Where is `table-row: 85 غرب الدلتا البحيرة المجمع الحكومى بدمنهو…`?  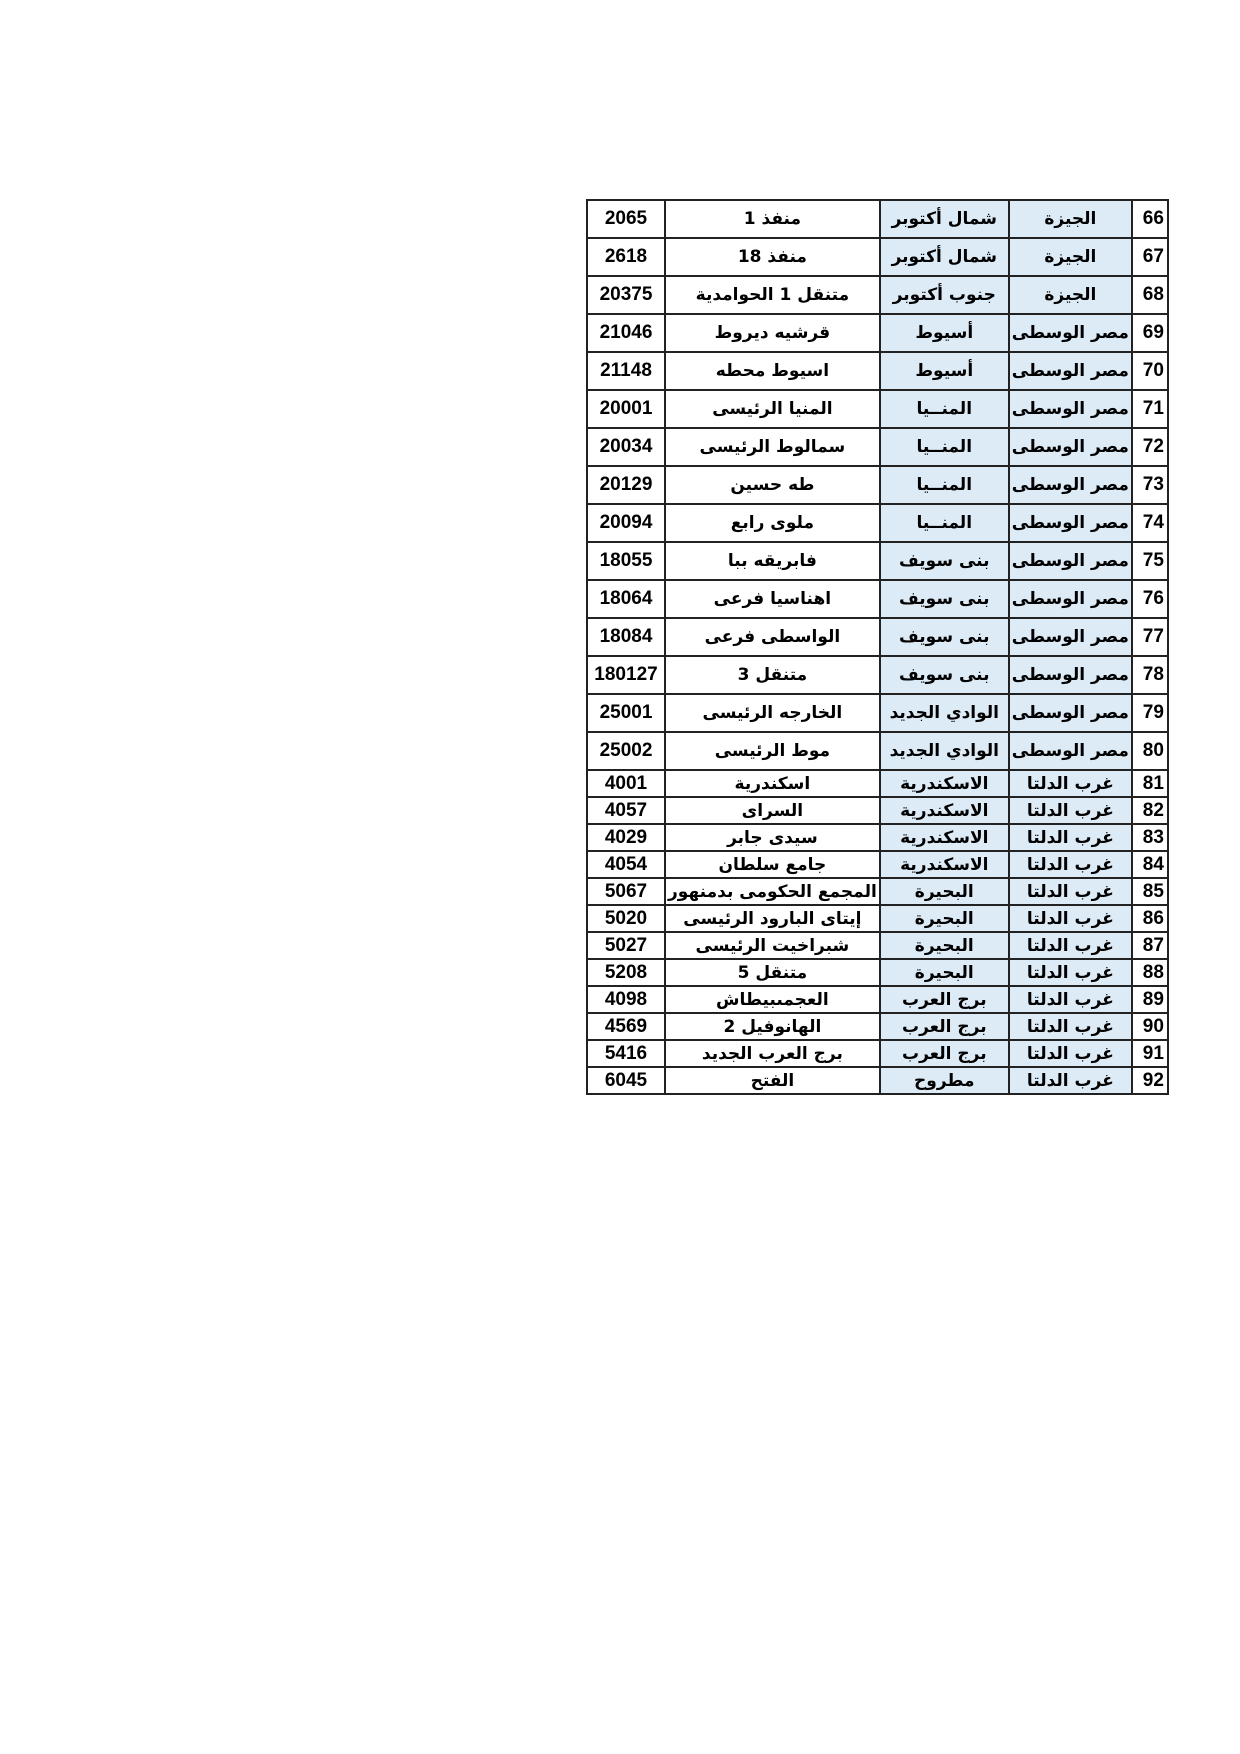 table-row: 85 غرب الدلتا البحيرة المجمع الحكومى بدمنهو… is located at coordinates (877, 891).